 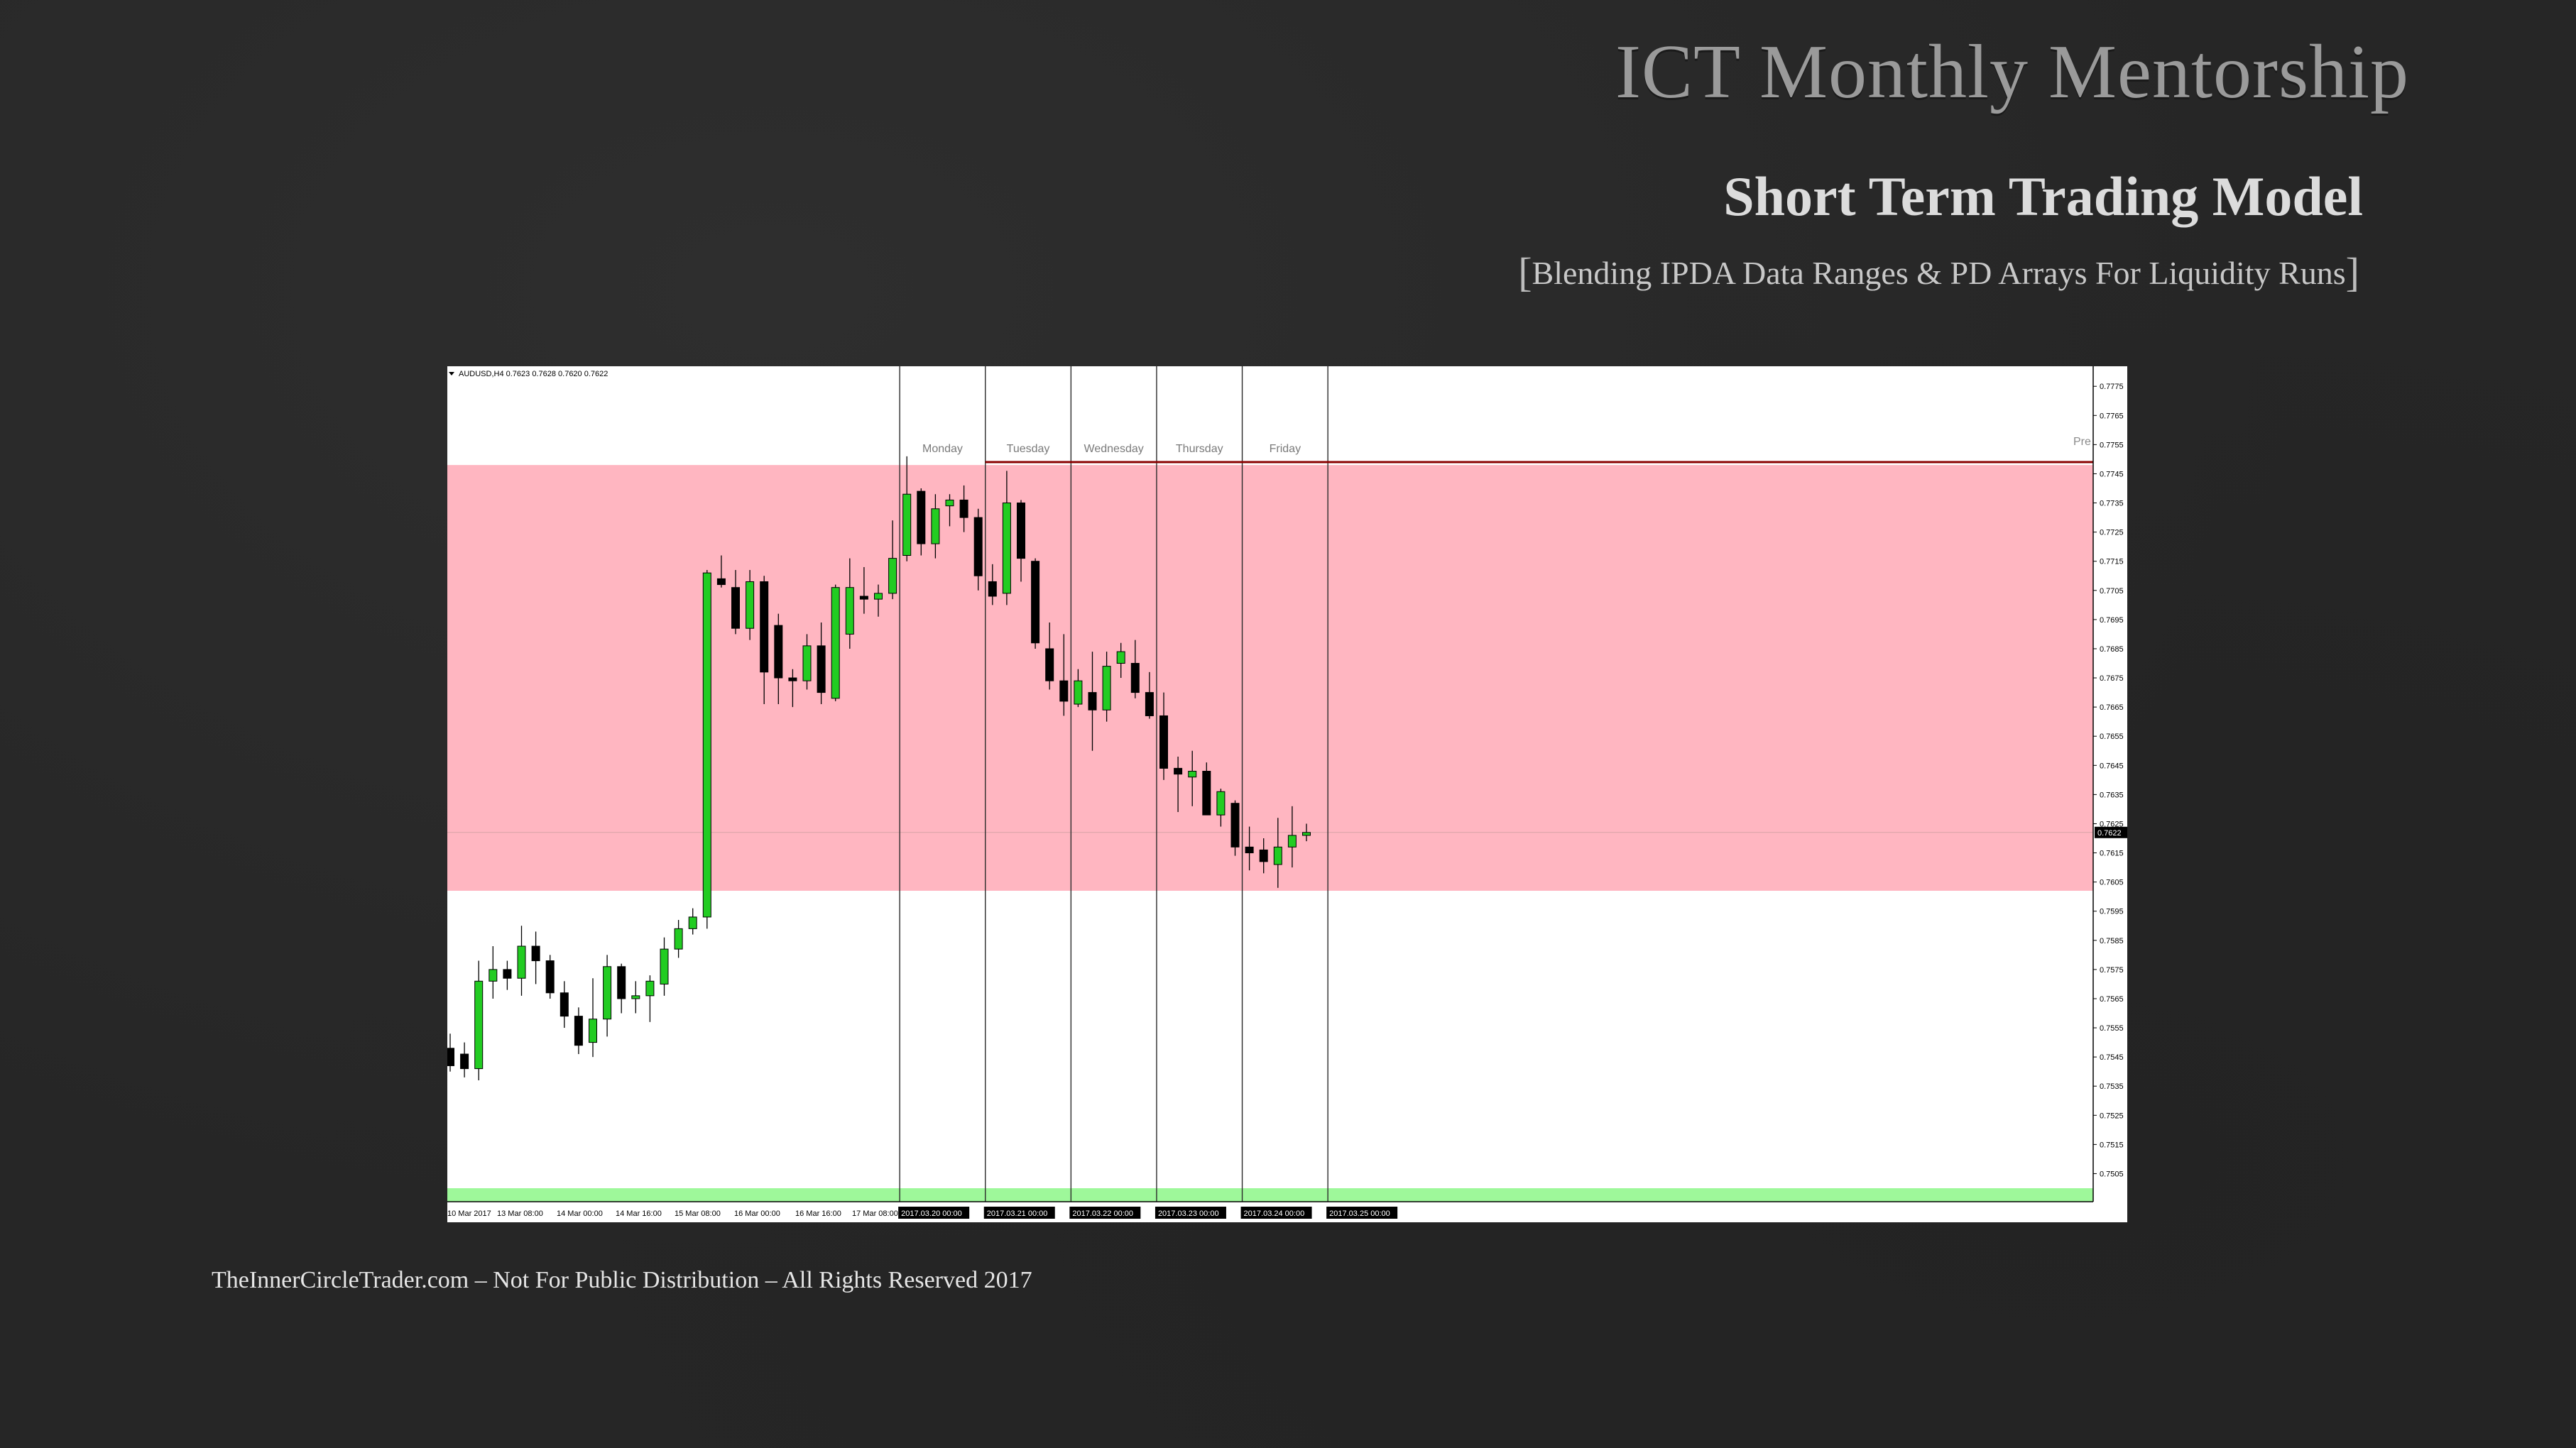 What do you see at coordinates (2082, 442) in the screenshot?
I see `premium-label: Pre` at bounding box center [2082, 442].